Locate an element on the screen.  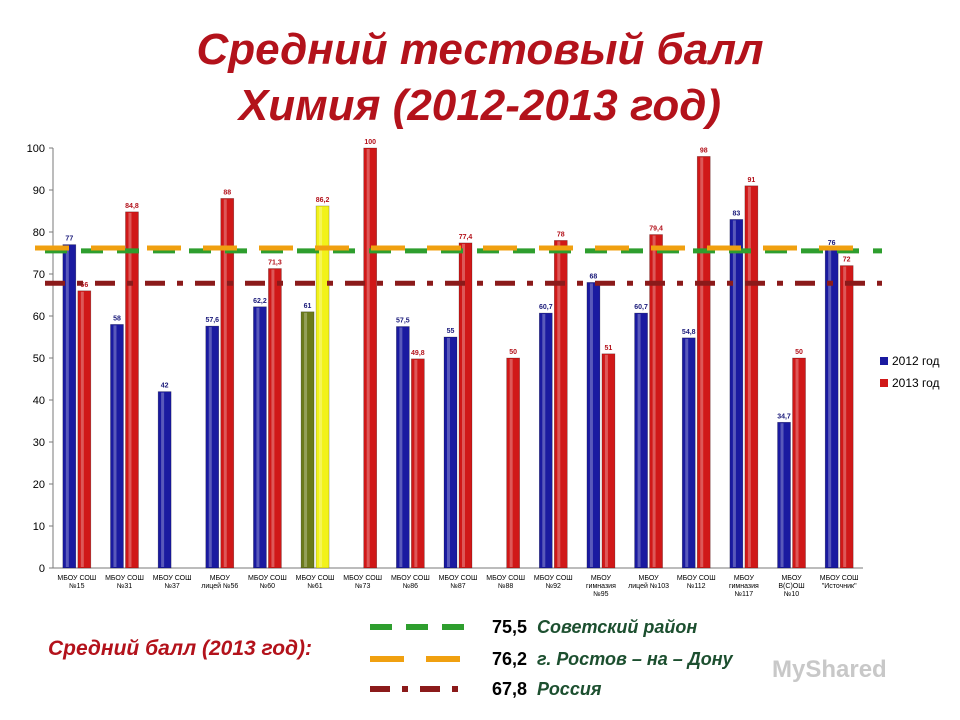
category-label: "Источник" is located at coordinates (839, 586).